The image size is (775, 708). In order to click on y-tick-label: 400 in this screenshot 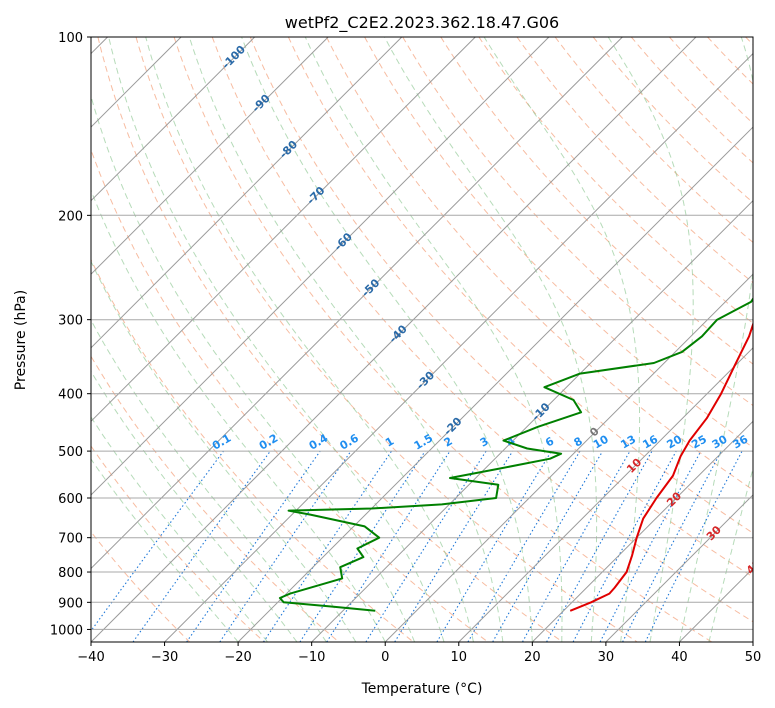, I will do `click(70, 395)`.